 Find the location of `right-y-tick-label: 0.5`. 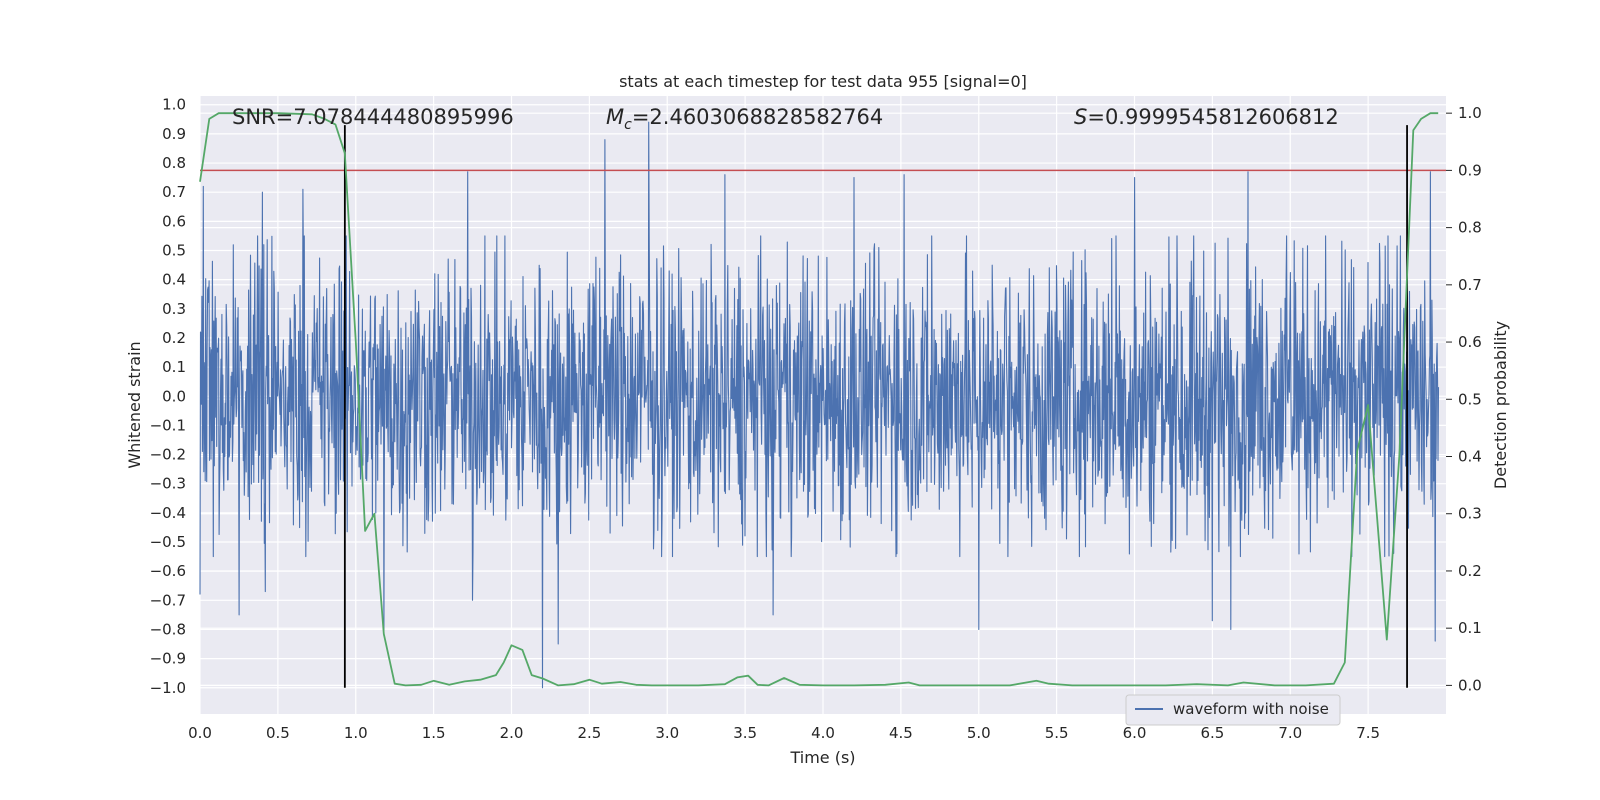

right-y-tick-label: 0.5 is located at coordinates (1470, 399).